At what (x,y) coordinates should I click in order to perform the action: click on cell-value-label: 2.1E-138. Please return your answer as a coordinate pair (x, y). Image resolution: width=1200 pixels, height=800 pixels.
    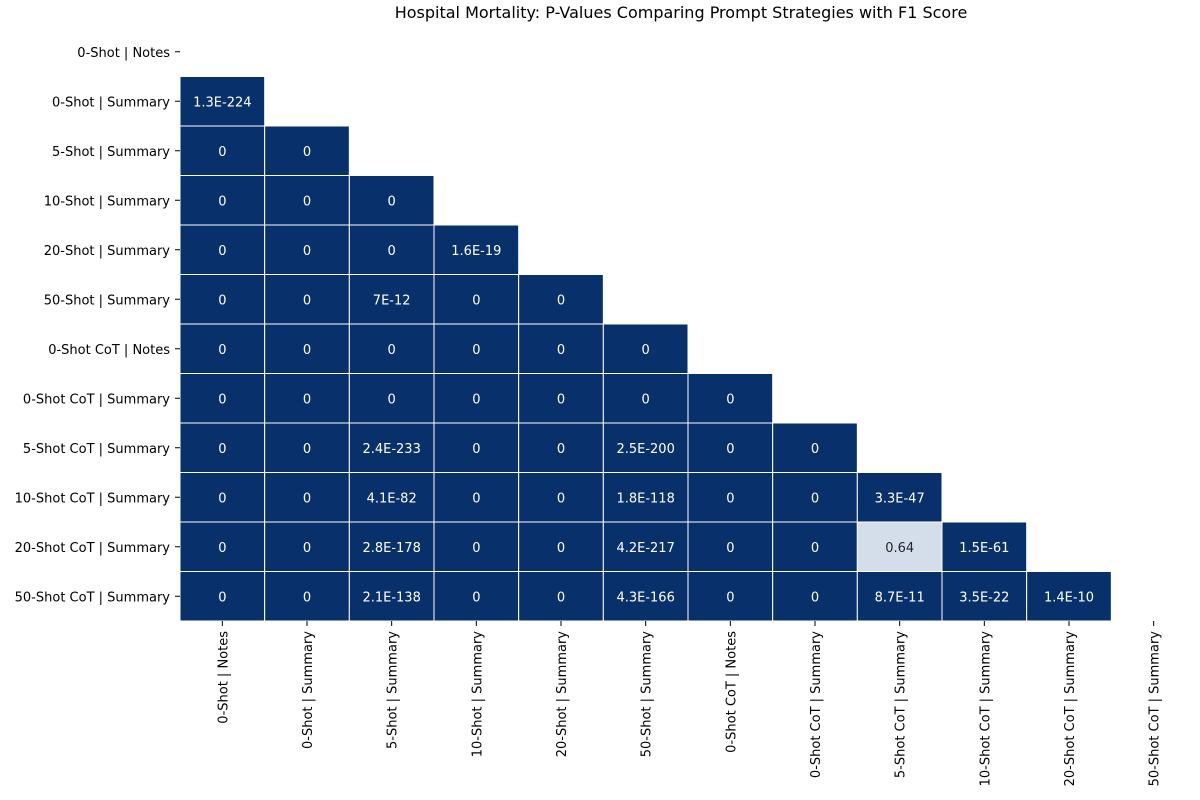
    Looking at the image, I should click on (391, 597).